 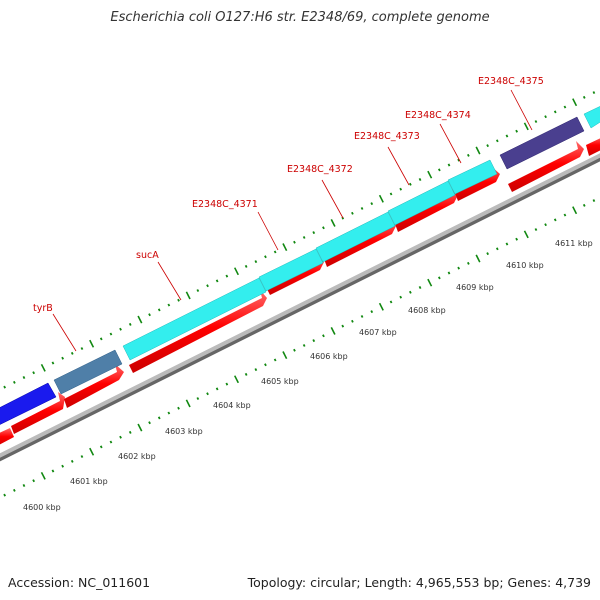 What do you see at coordinates (320, 169) in the screenshot?
I see `gene-label-e2348c-4372: E2348C_4372` at bounding box center [320, 169].